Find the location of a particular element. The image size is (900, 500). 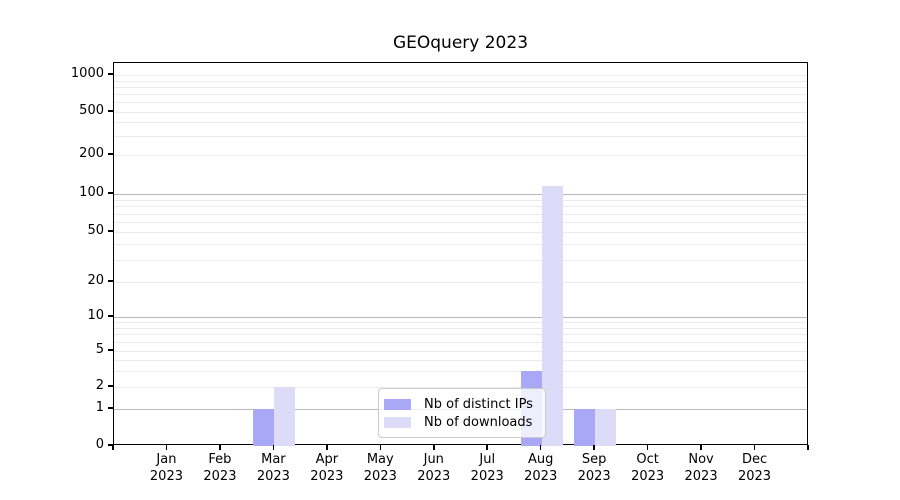

x-tick-label-mar: Mar 2023 is located at coordinates (273, 468).